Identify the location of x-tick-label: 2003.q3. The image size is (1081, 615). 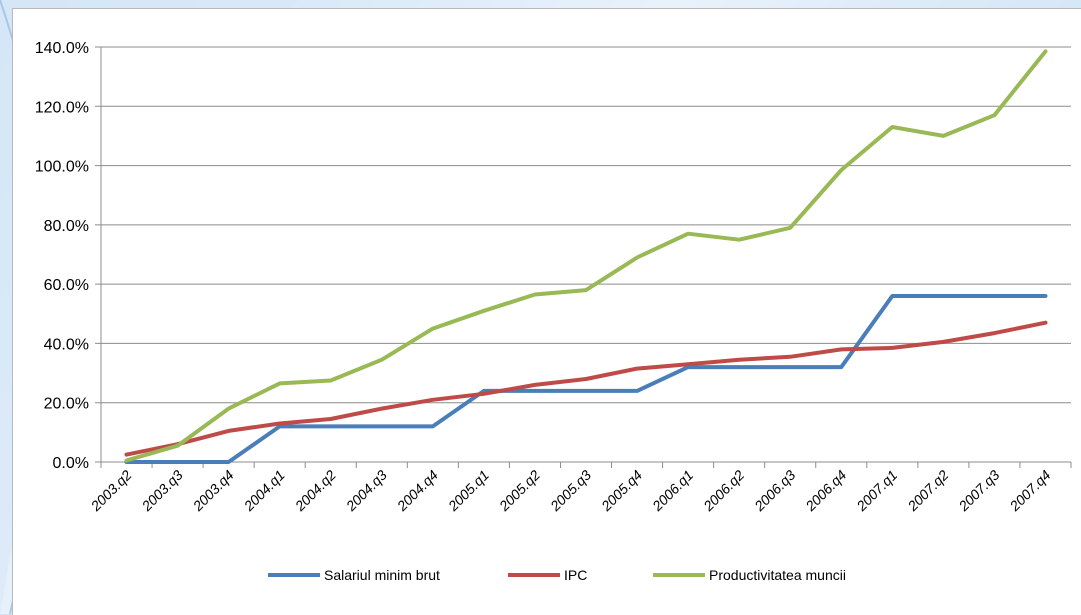
(162, 491).